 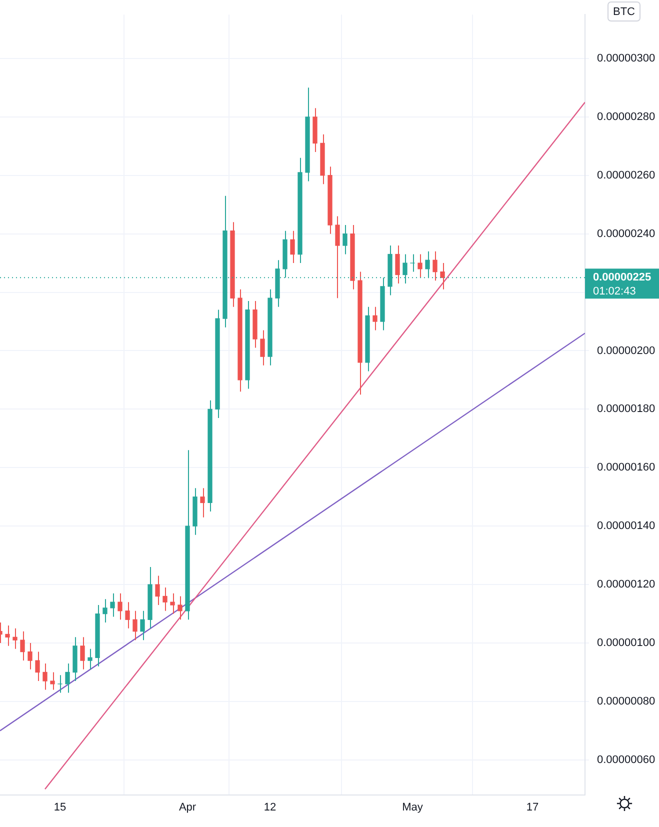 What do you see at coordinates (626, 584) in the screenshot?
I see `y-tick-label: 0.00000120` at bounding box center [626, 584].